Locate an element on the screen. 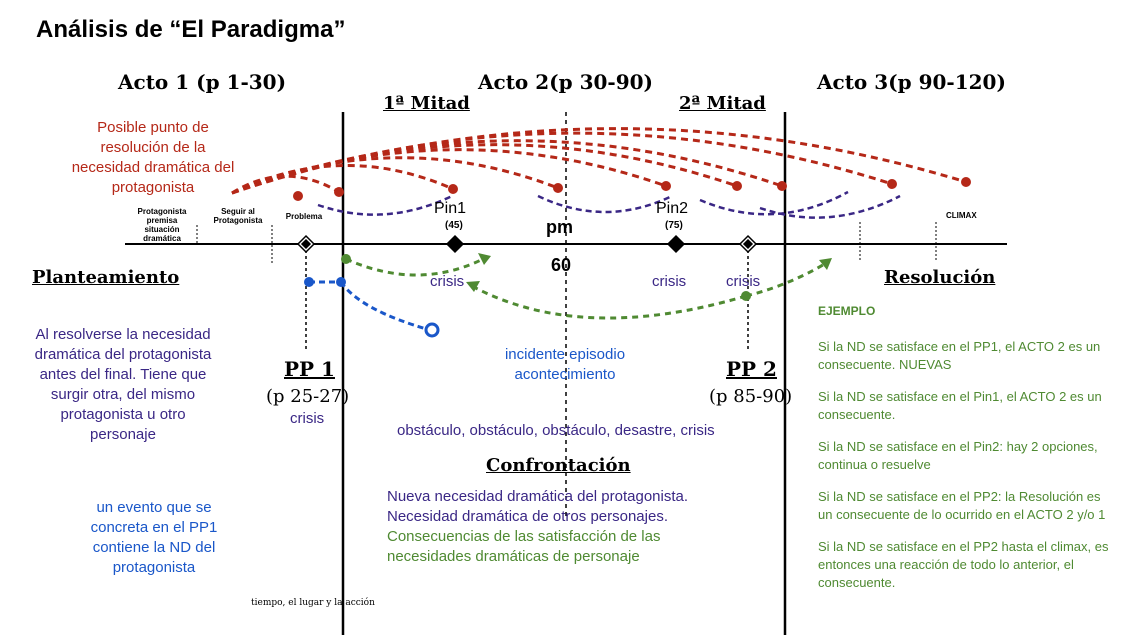 This screenshot has width=1130, height=638. label-pm: pm is located at coordinates (559, 227).